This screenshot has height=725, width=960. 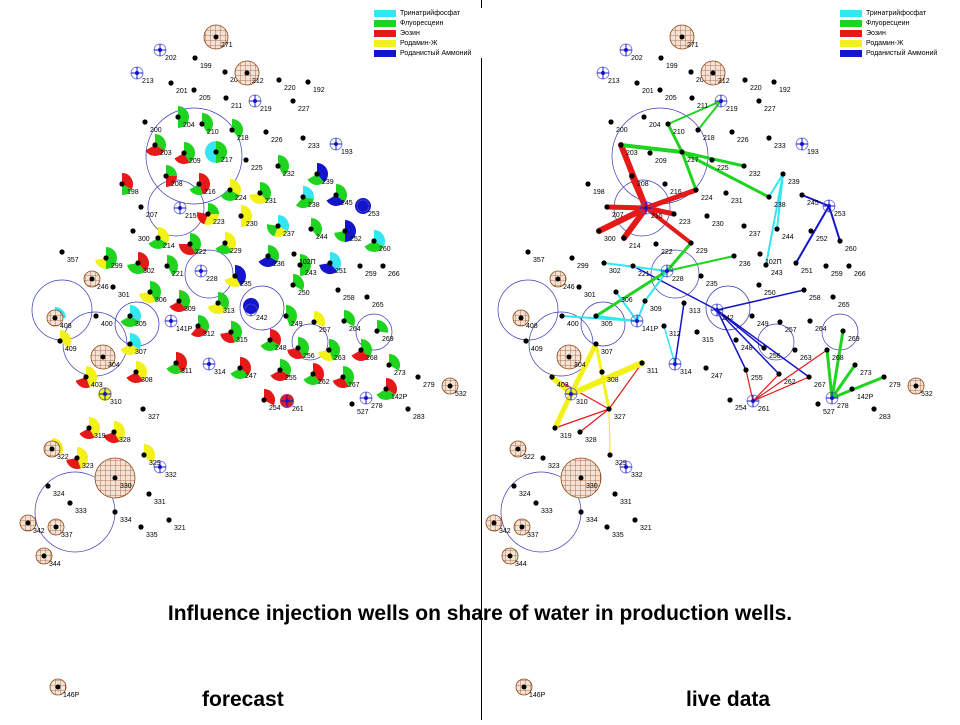 I want to click on well-label: 142P, so click(x=399, y=397).